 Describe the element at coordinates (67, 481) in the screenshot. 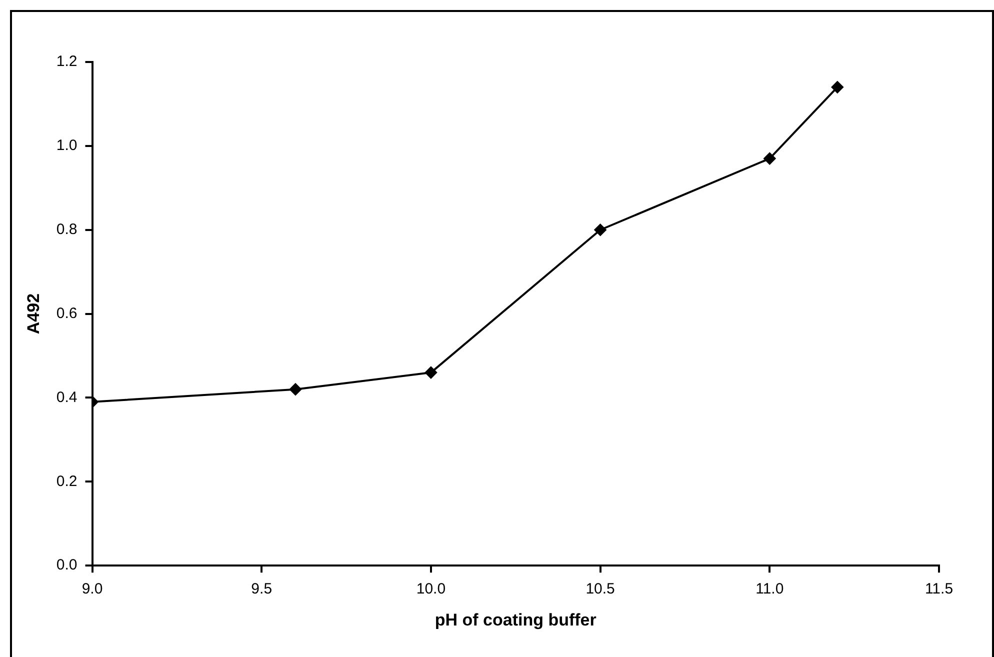

I see `y-tick-label: 0.2` at that location.